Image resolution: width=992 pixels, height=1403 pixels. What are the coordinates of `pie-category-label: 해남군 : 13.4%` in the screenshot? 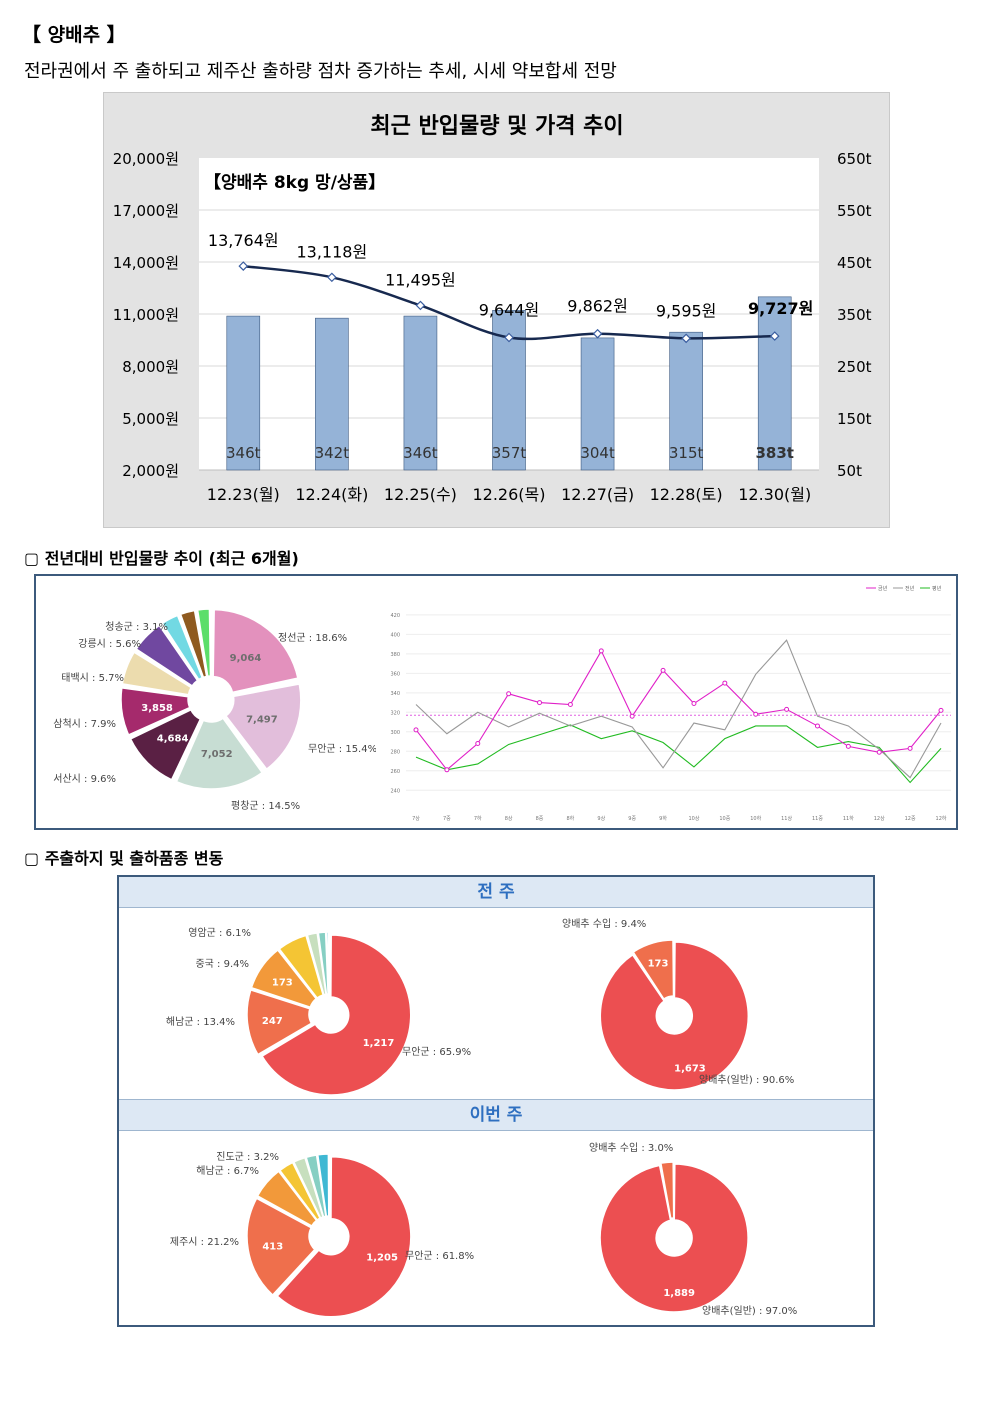 It's located at (200, 1021).